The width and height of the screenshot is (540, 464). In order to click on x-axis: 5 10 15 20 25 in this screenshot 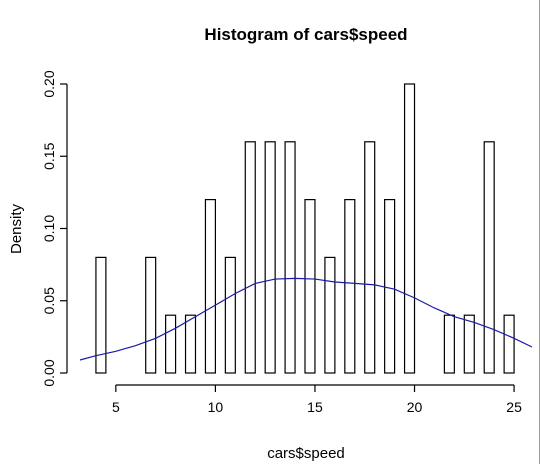, I will do `click(317, 399)`.